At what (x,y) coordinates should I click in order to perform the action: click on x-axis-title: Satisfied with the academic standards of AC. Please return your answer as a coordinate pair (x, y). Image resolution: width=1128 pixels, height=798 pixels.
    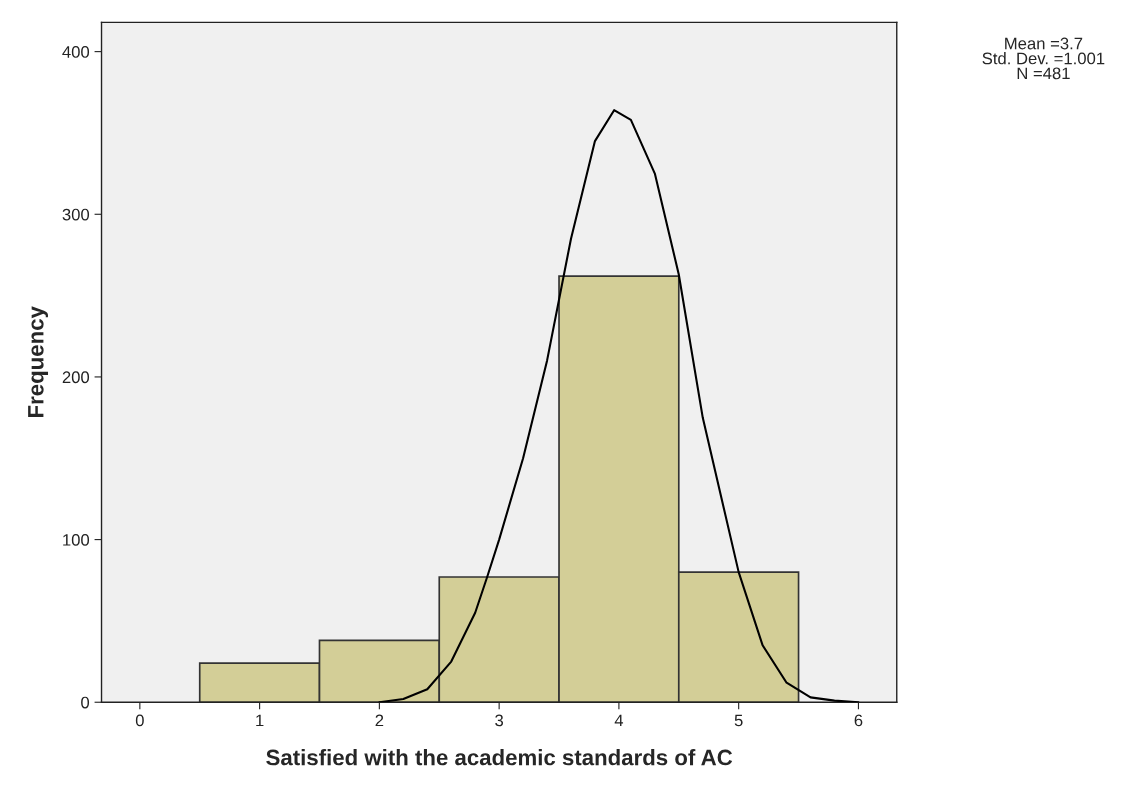
    Looking at the image, I should click on (499, 757).